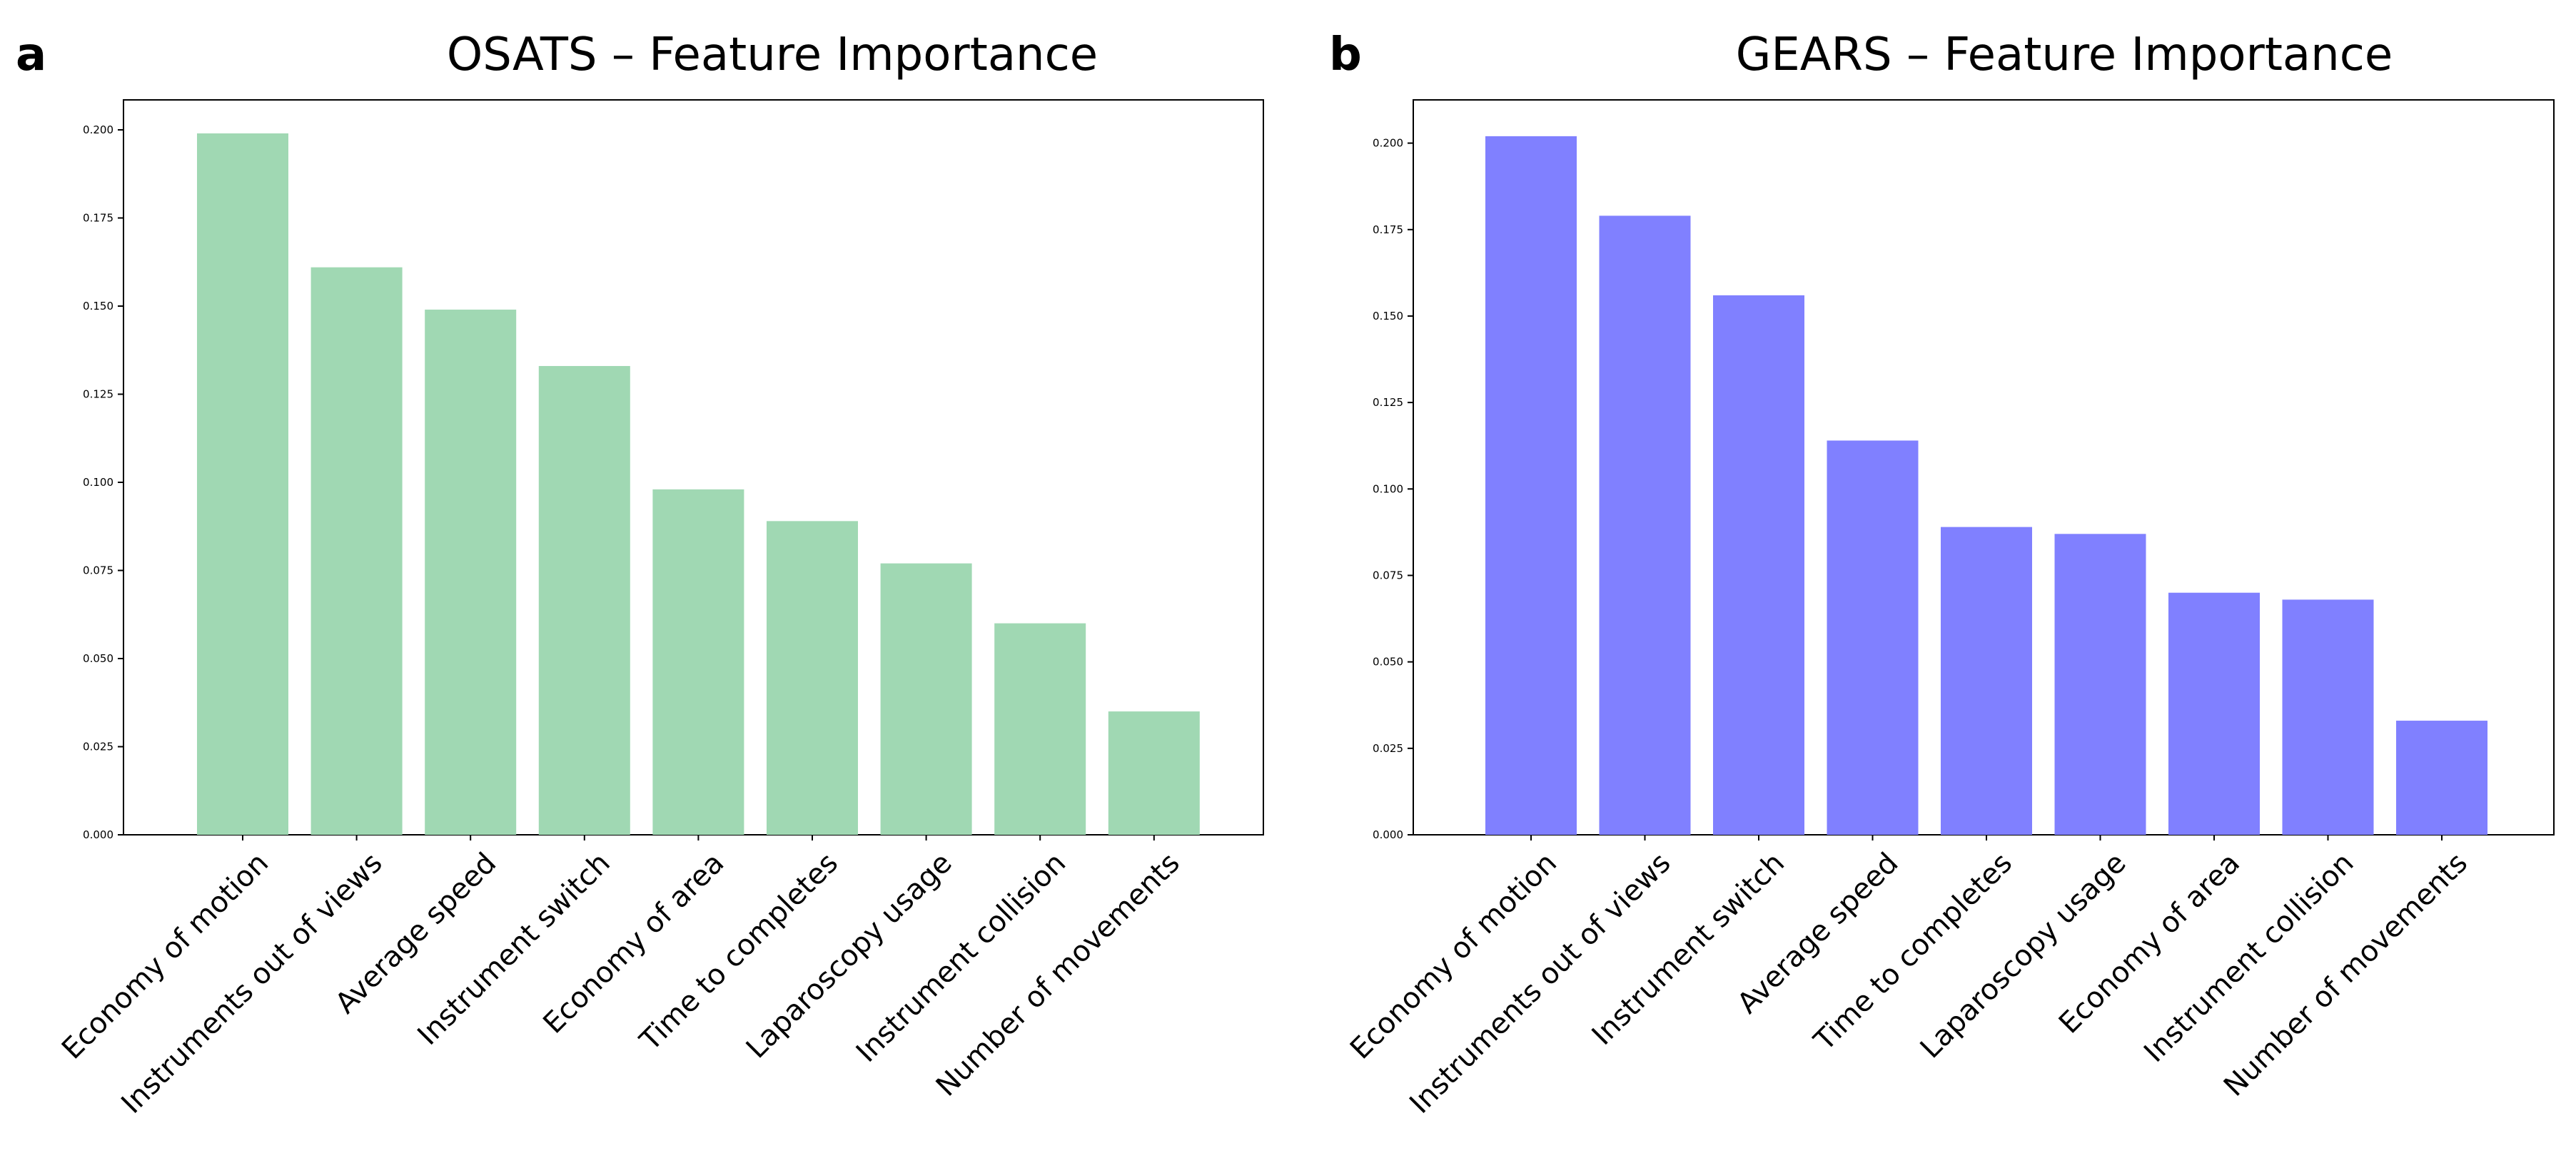  Describe the element at coordinates (772, 55) in the screenshot. I see `chart-title-a: OSATS – Feature Importance` at that location.